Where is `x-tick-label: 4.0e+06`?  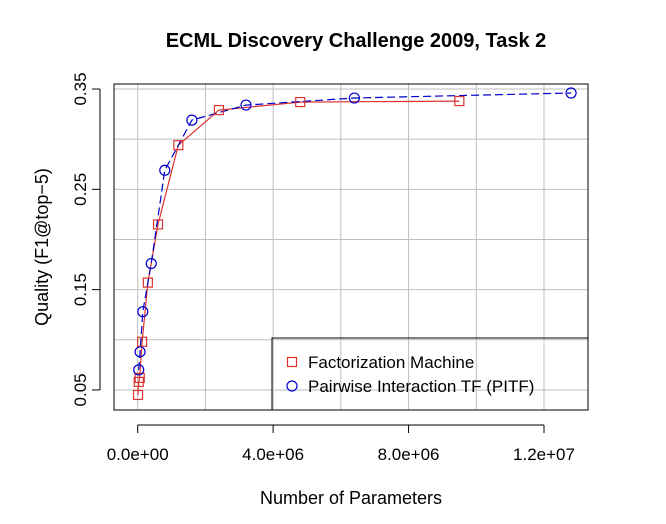
x-tick-label: 4.0e+06 is located at coordinates (273, 454).